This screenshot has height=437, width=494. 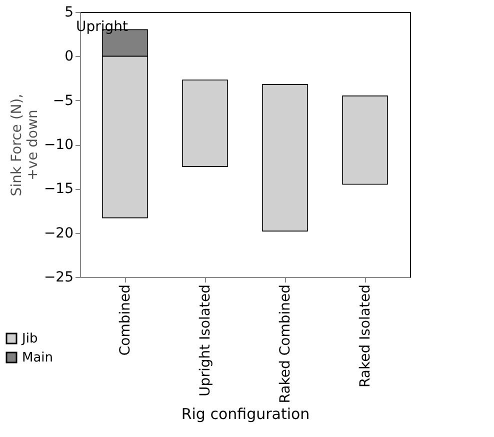 I want to click on annotation: Upright, so click(x=102, y=27).